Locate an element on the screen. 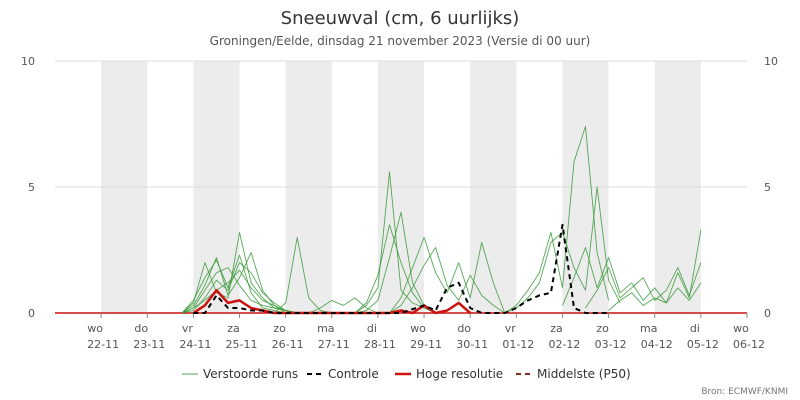  x-tick-date: 28-11 is located at coordinates (380, 344).